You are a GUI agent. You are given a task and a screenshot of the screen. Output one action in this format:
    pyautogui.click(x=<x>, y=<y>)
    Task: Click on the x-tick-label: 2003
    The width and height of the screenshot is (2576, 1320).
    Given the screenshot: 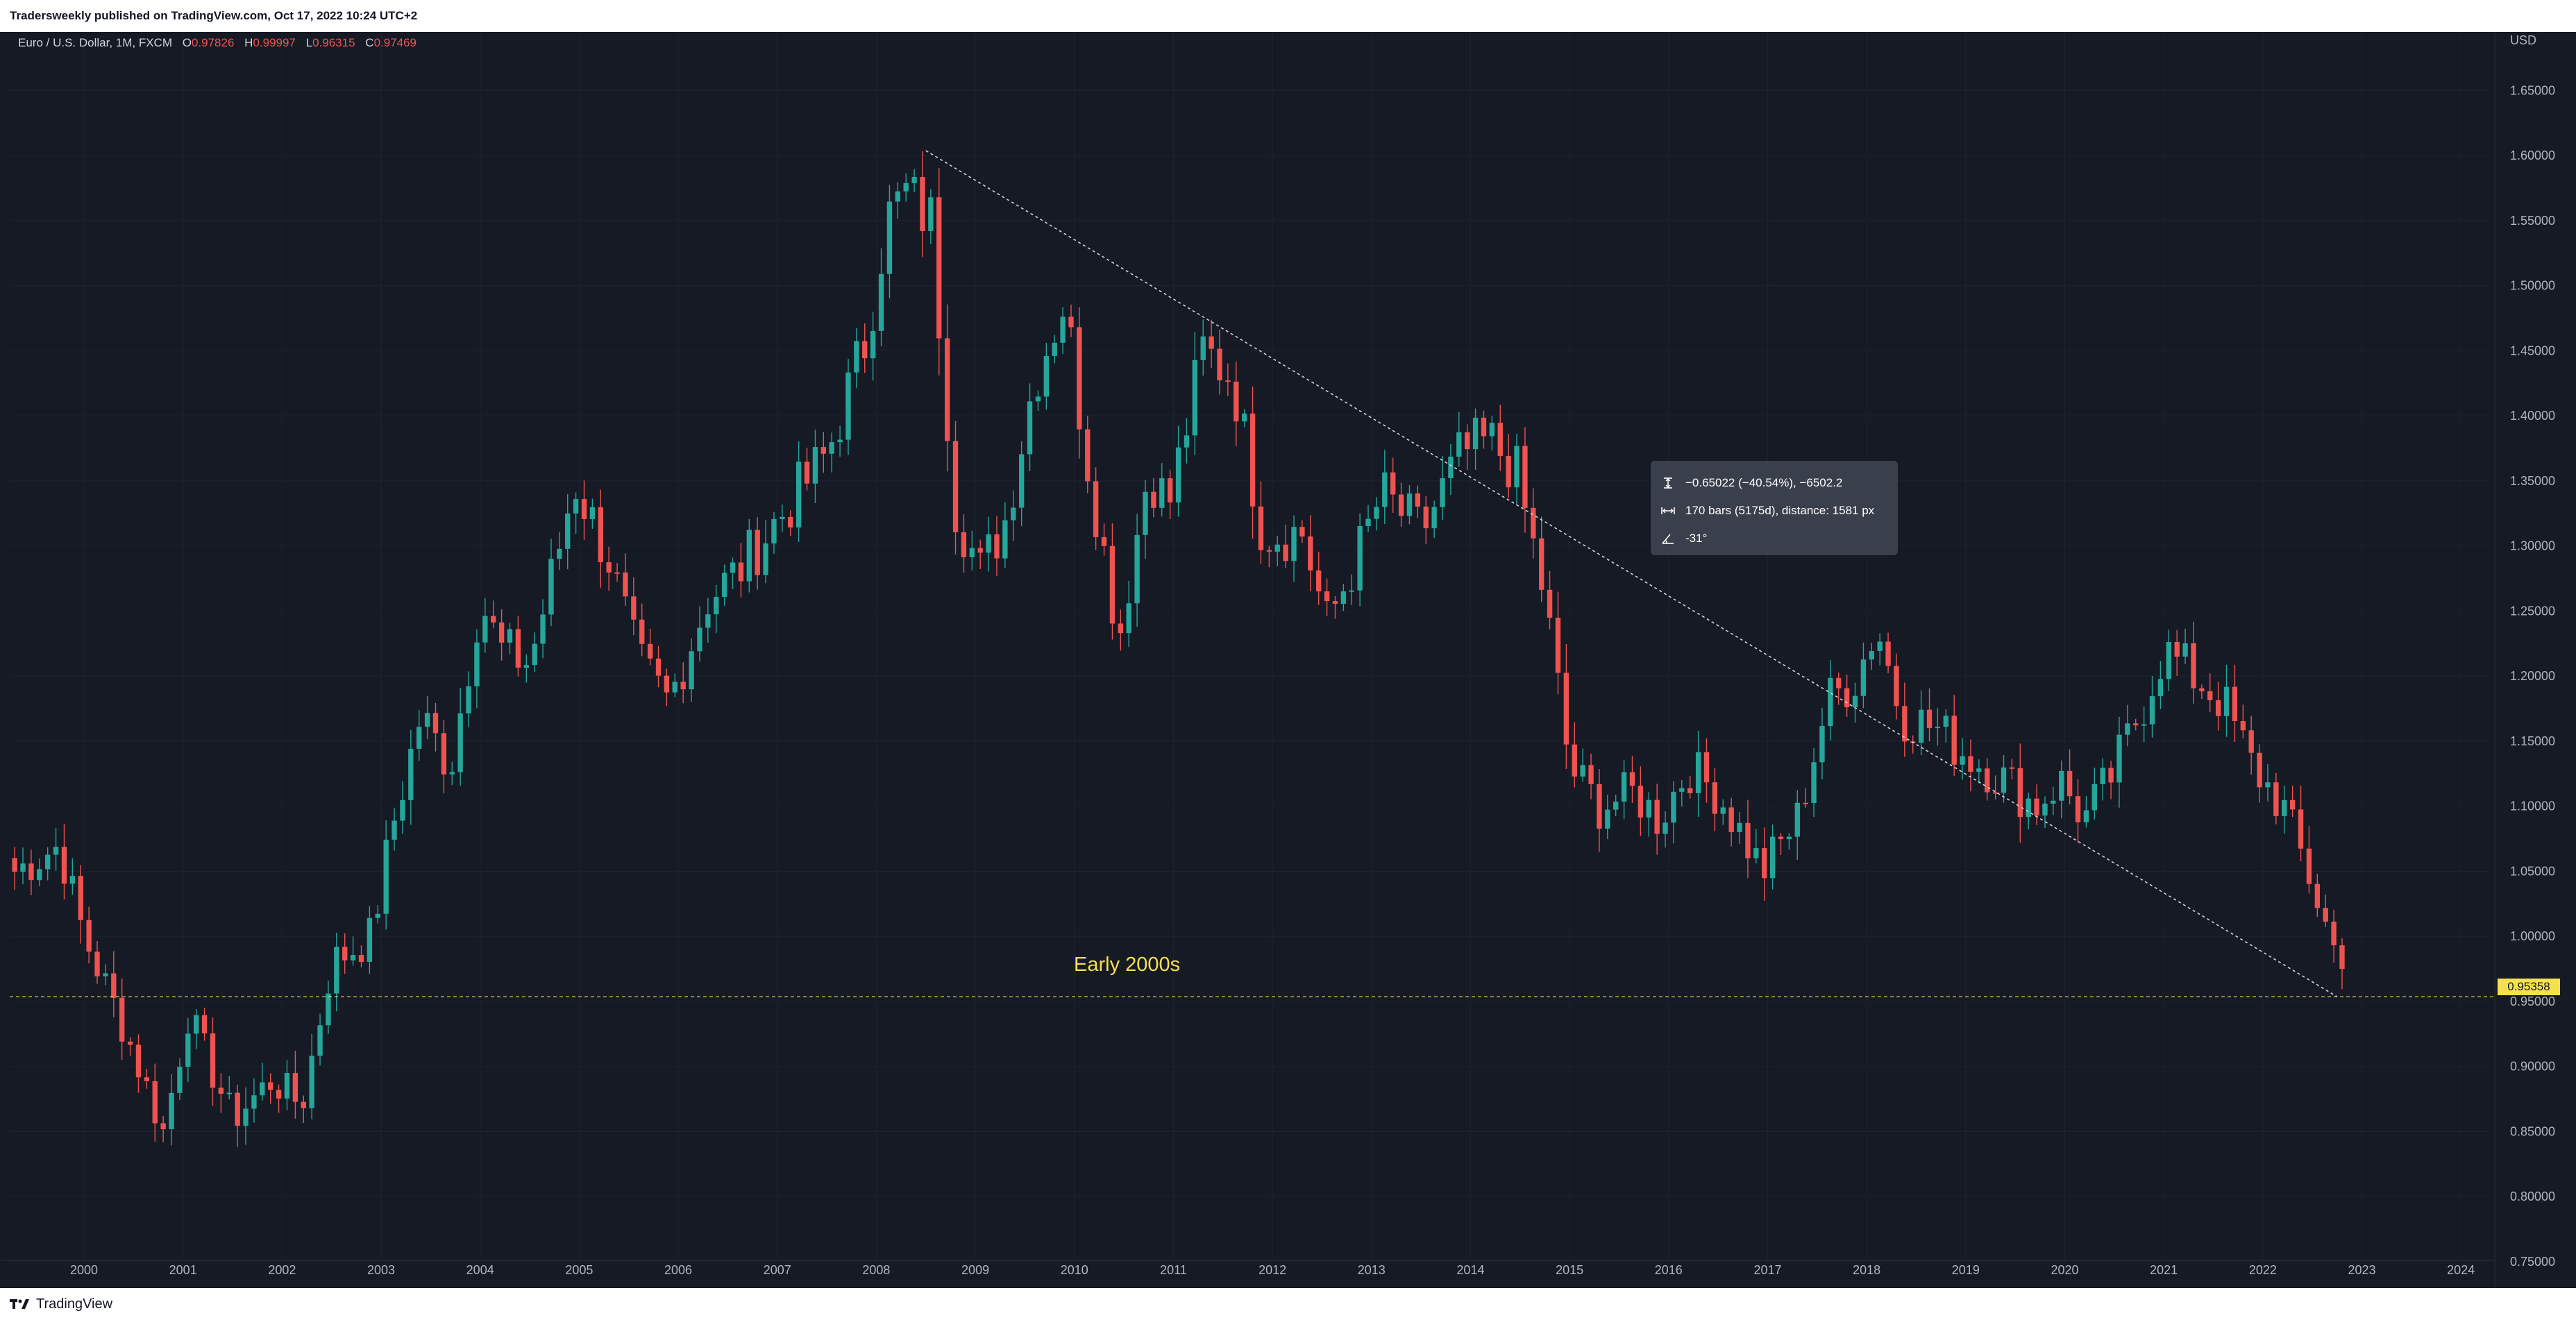 What is the action you would take?
    pyautogui.click(x=381, y=1270)
    